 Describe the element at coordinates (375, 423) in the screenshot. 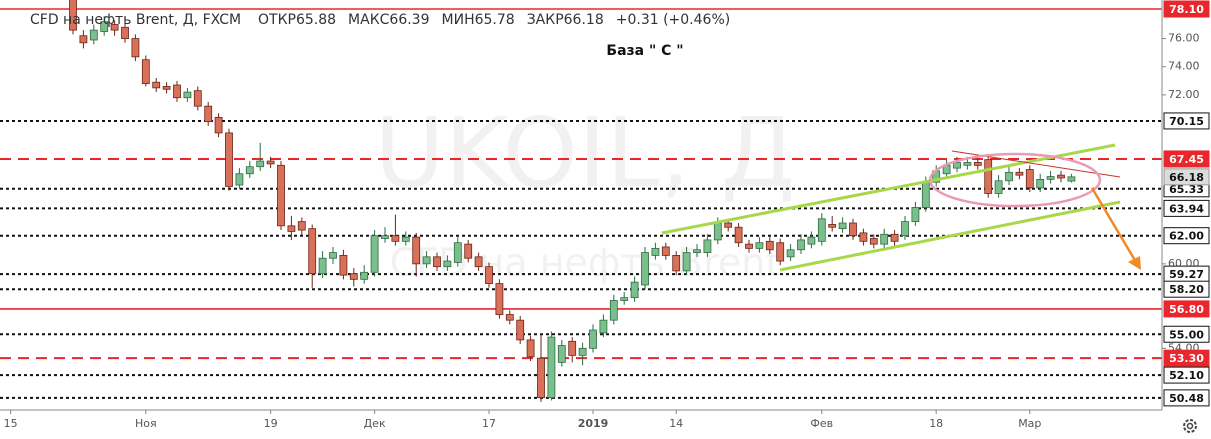

I see `x-tick-label: Дек` at that location.